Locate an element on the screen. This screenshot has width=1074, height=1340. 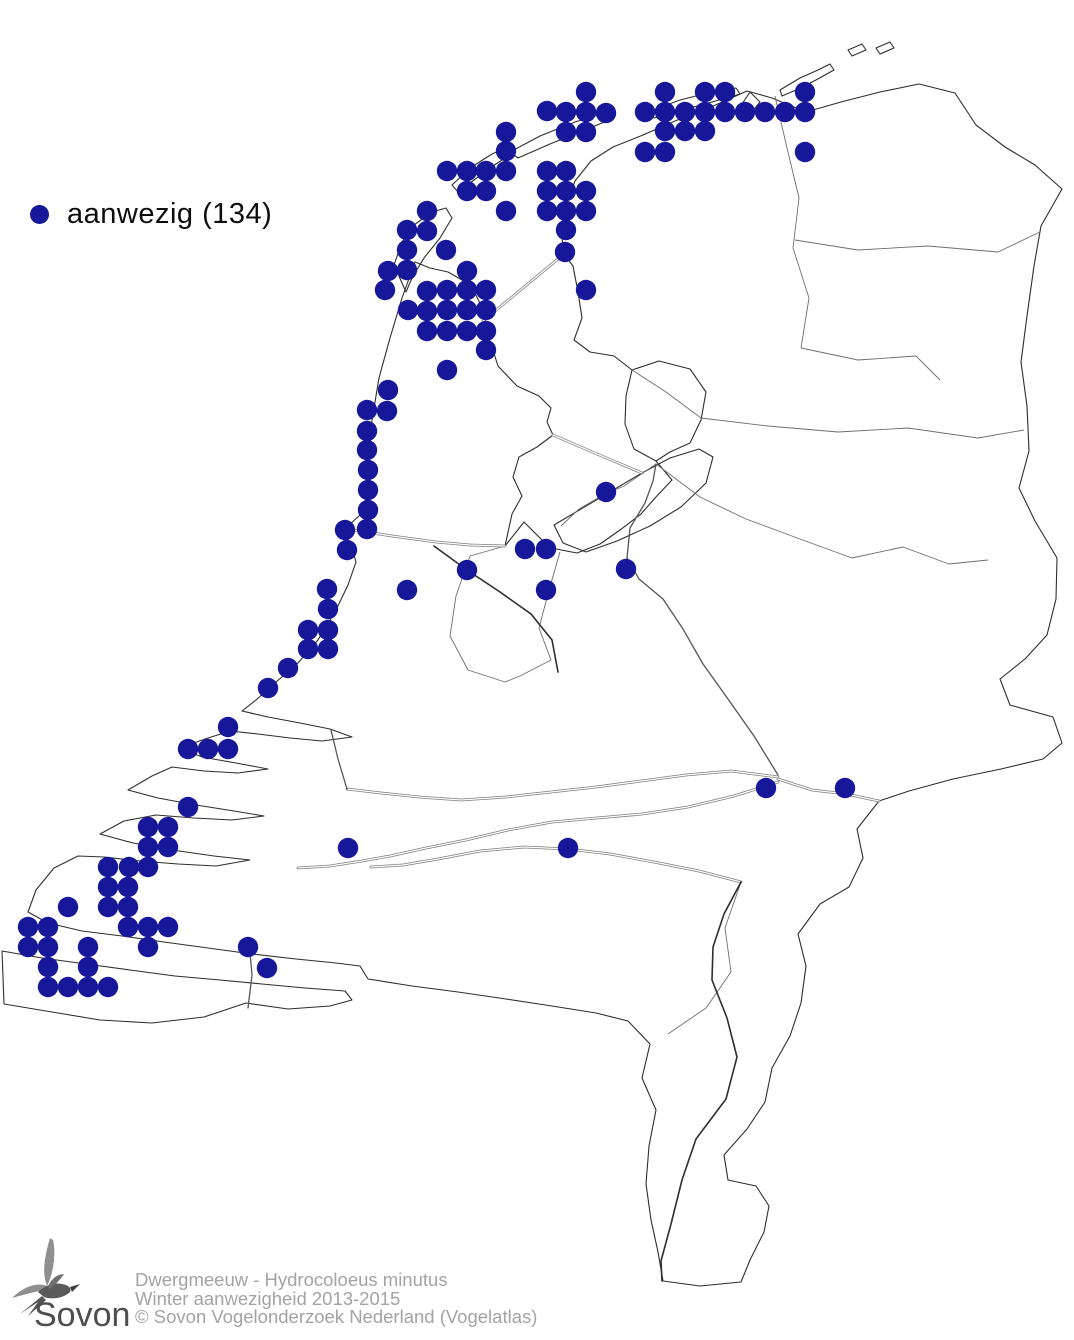
caption-species: Dwergmeeuw - Hydrocoloeus minutus is located at coordinates (291, 1279).